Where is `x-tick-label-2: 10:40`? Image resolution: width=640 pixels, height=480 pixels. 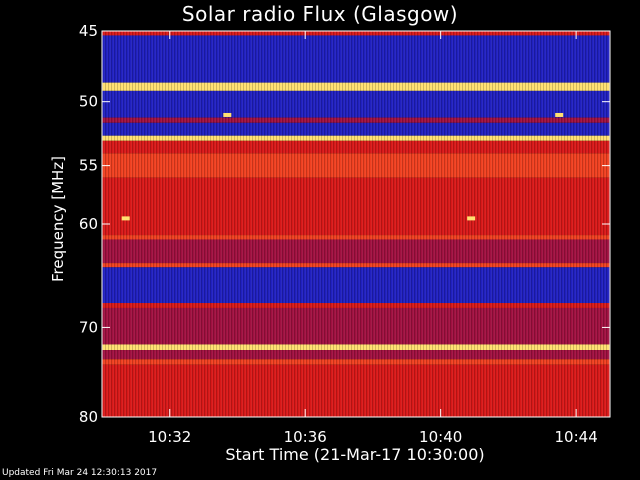
x-tick-label-2: 10:40 is located at coordinates (440, 437).